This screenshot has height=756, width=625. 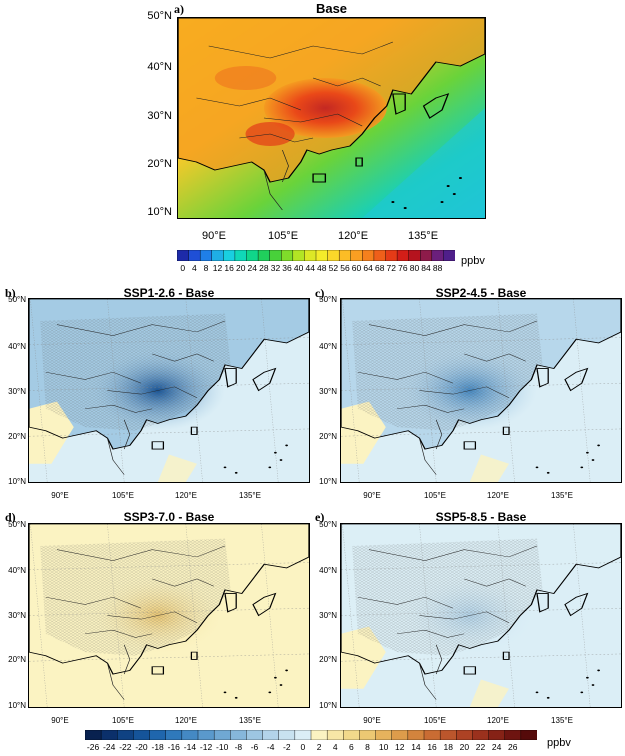 I want to click on colorbar-tick-label: 64, so click(x=368, y=268).